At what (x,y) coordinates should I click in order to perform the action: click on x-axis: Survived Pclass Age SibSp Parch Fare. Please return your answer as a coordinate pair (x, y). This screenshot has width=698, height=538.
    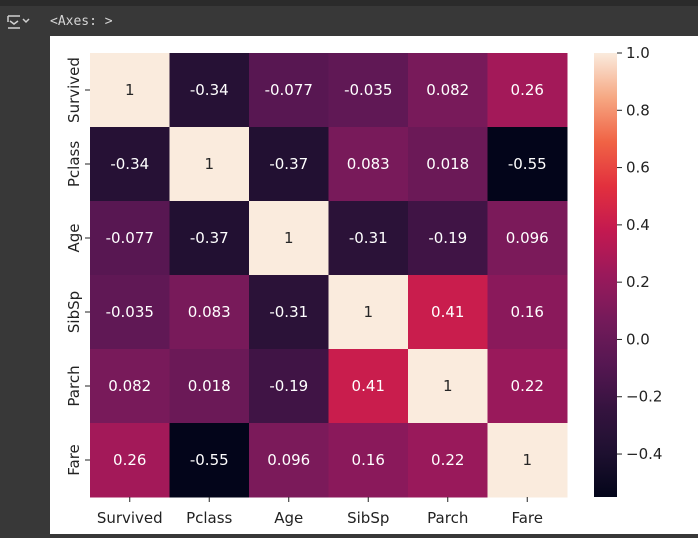
    Looking at the image, I should click on (320, 512).